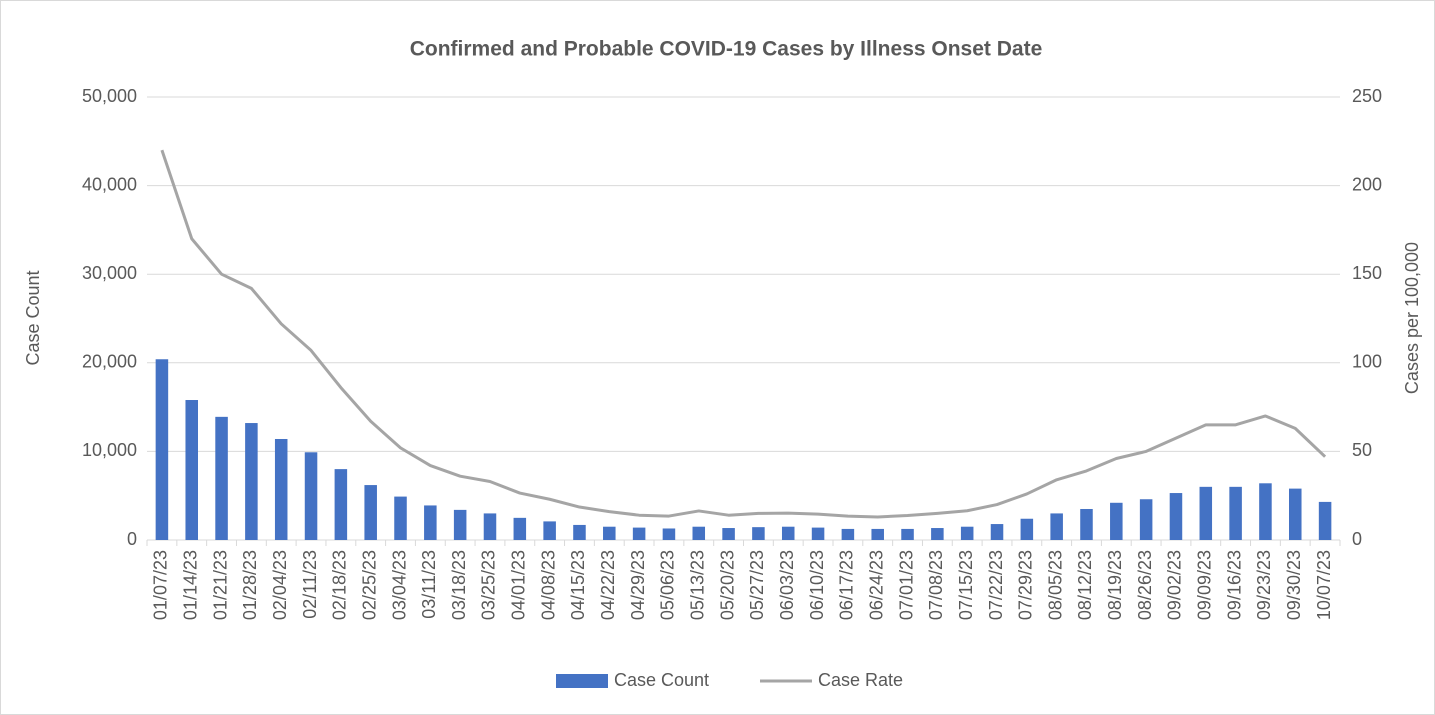  I want to click on y2-tick-label: 250, so click(1367, 96).